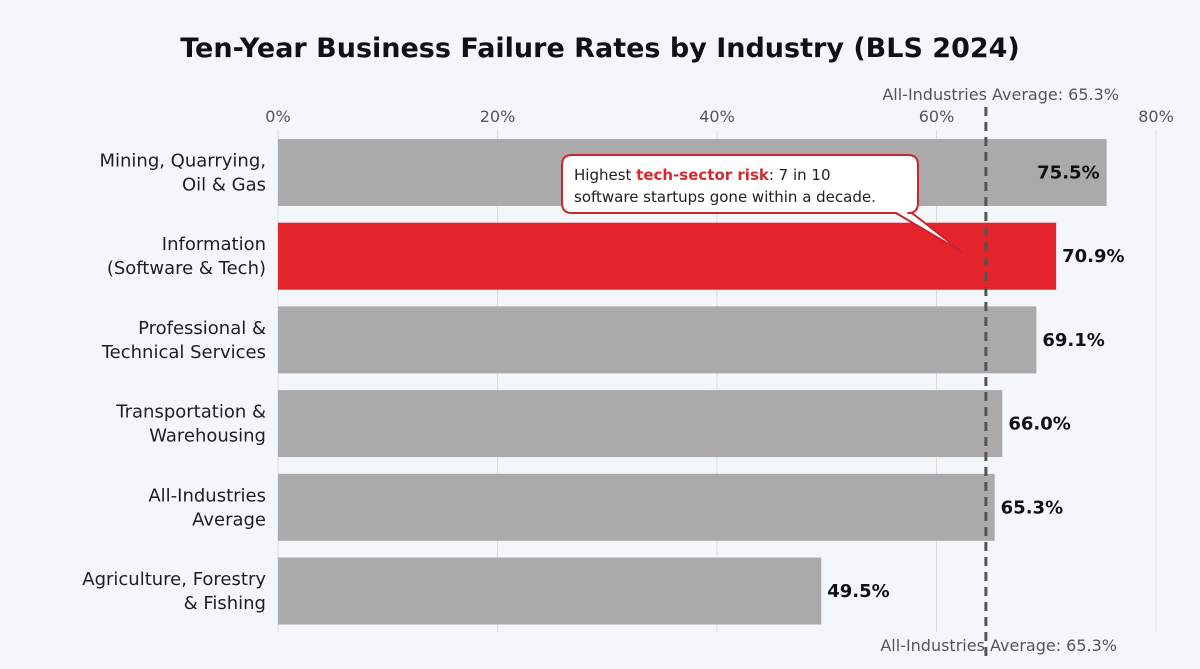 The width and height of the screenshot is (1200, 669). Describe the element at coordinates (702, 175) in the screenshot. I see `callout-line-1: Highest tech-sector risk: 7 in 10` at that location.